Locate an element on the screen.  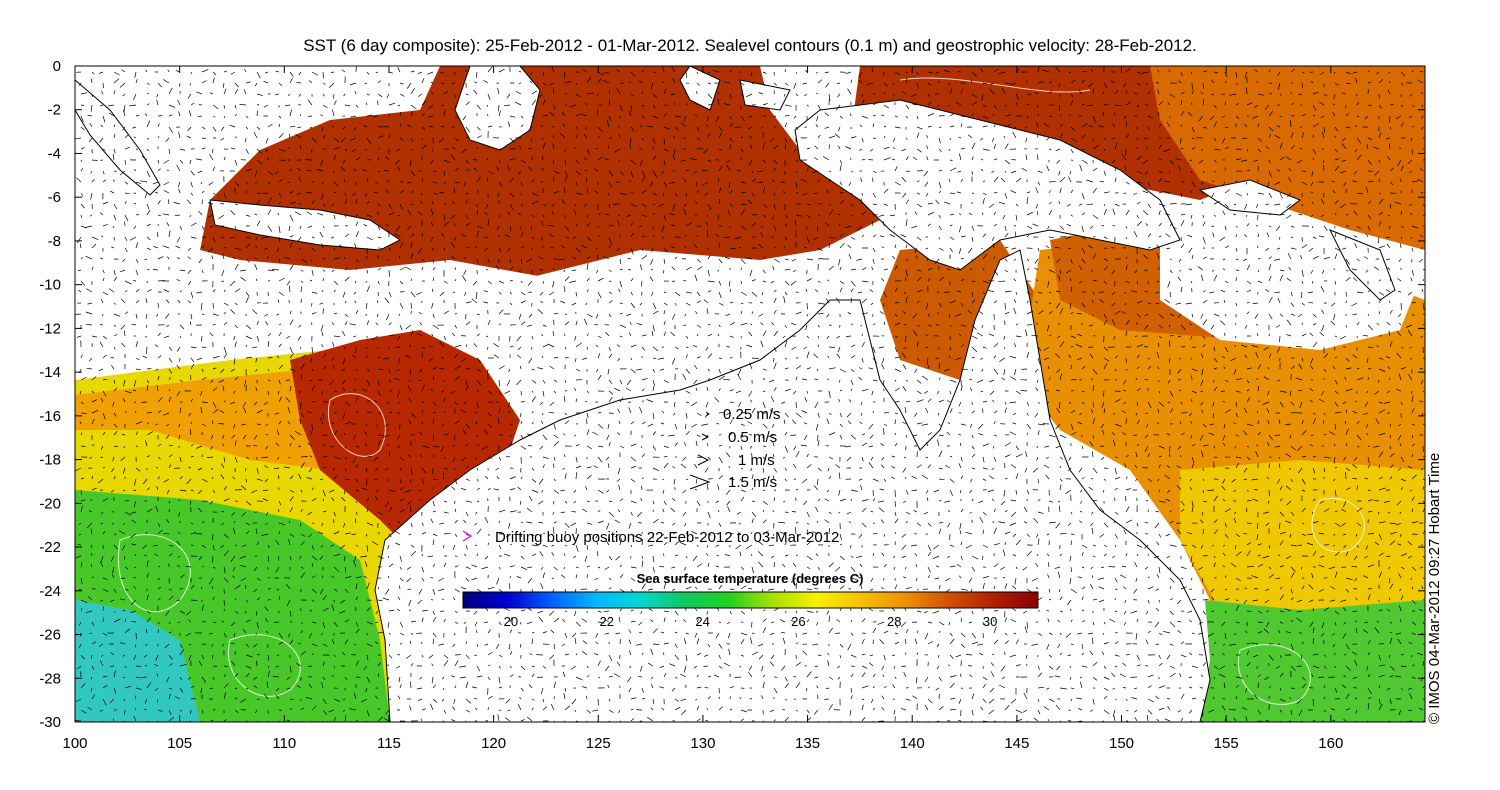
y-tick-label: -6 is located at coordinates (54, 197).